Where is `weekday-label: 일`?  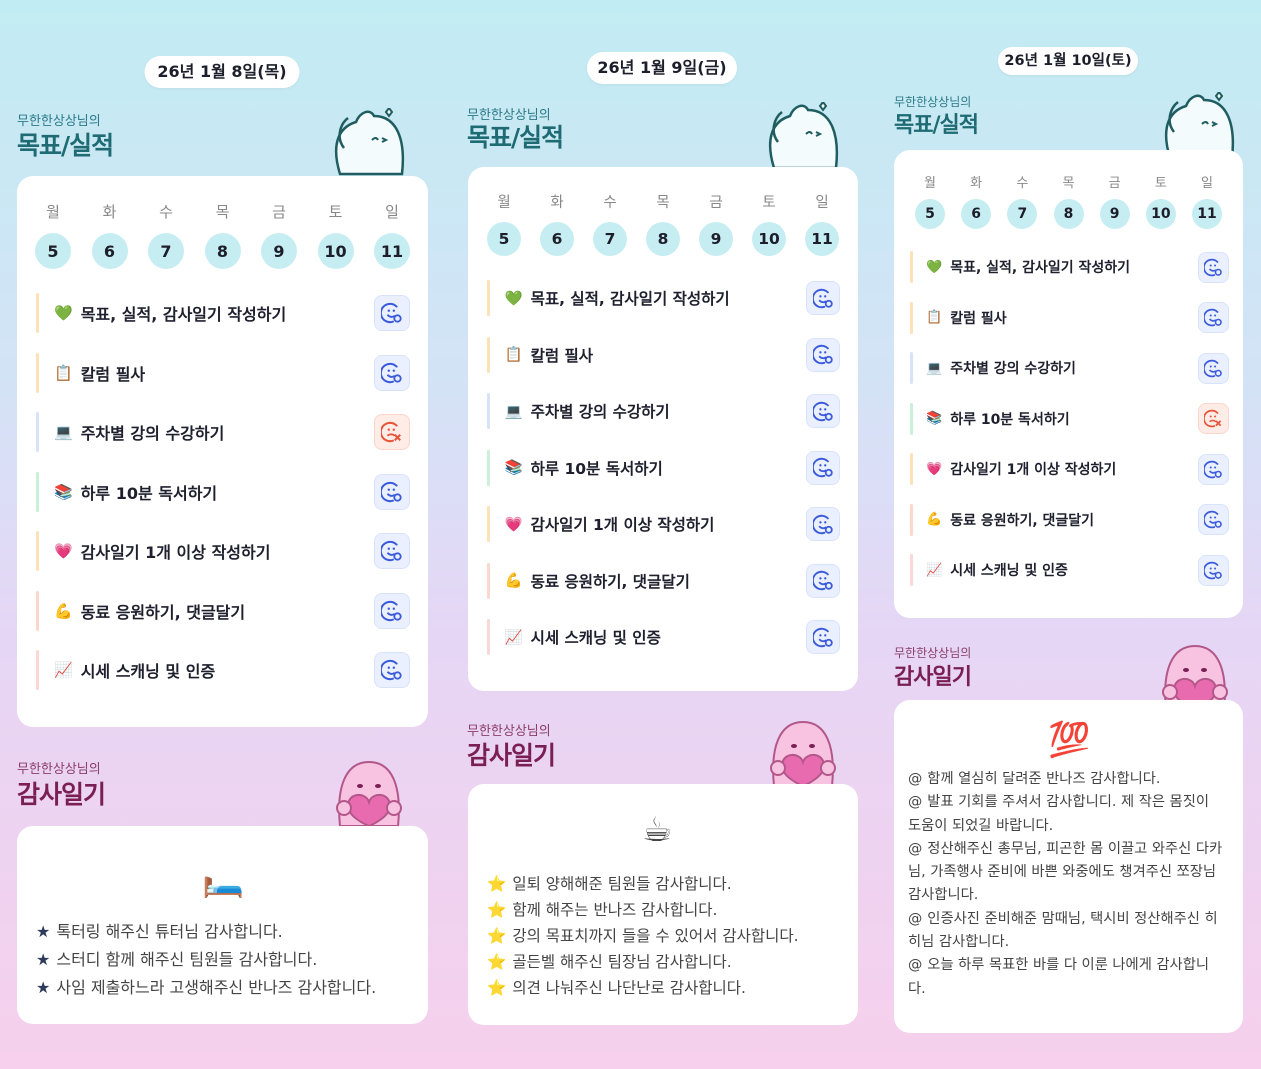 weekday-label: 일 is located at coordinates (1207, 183).